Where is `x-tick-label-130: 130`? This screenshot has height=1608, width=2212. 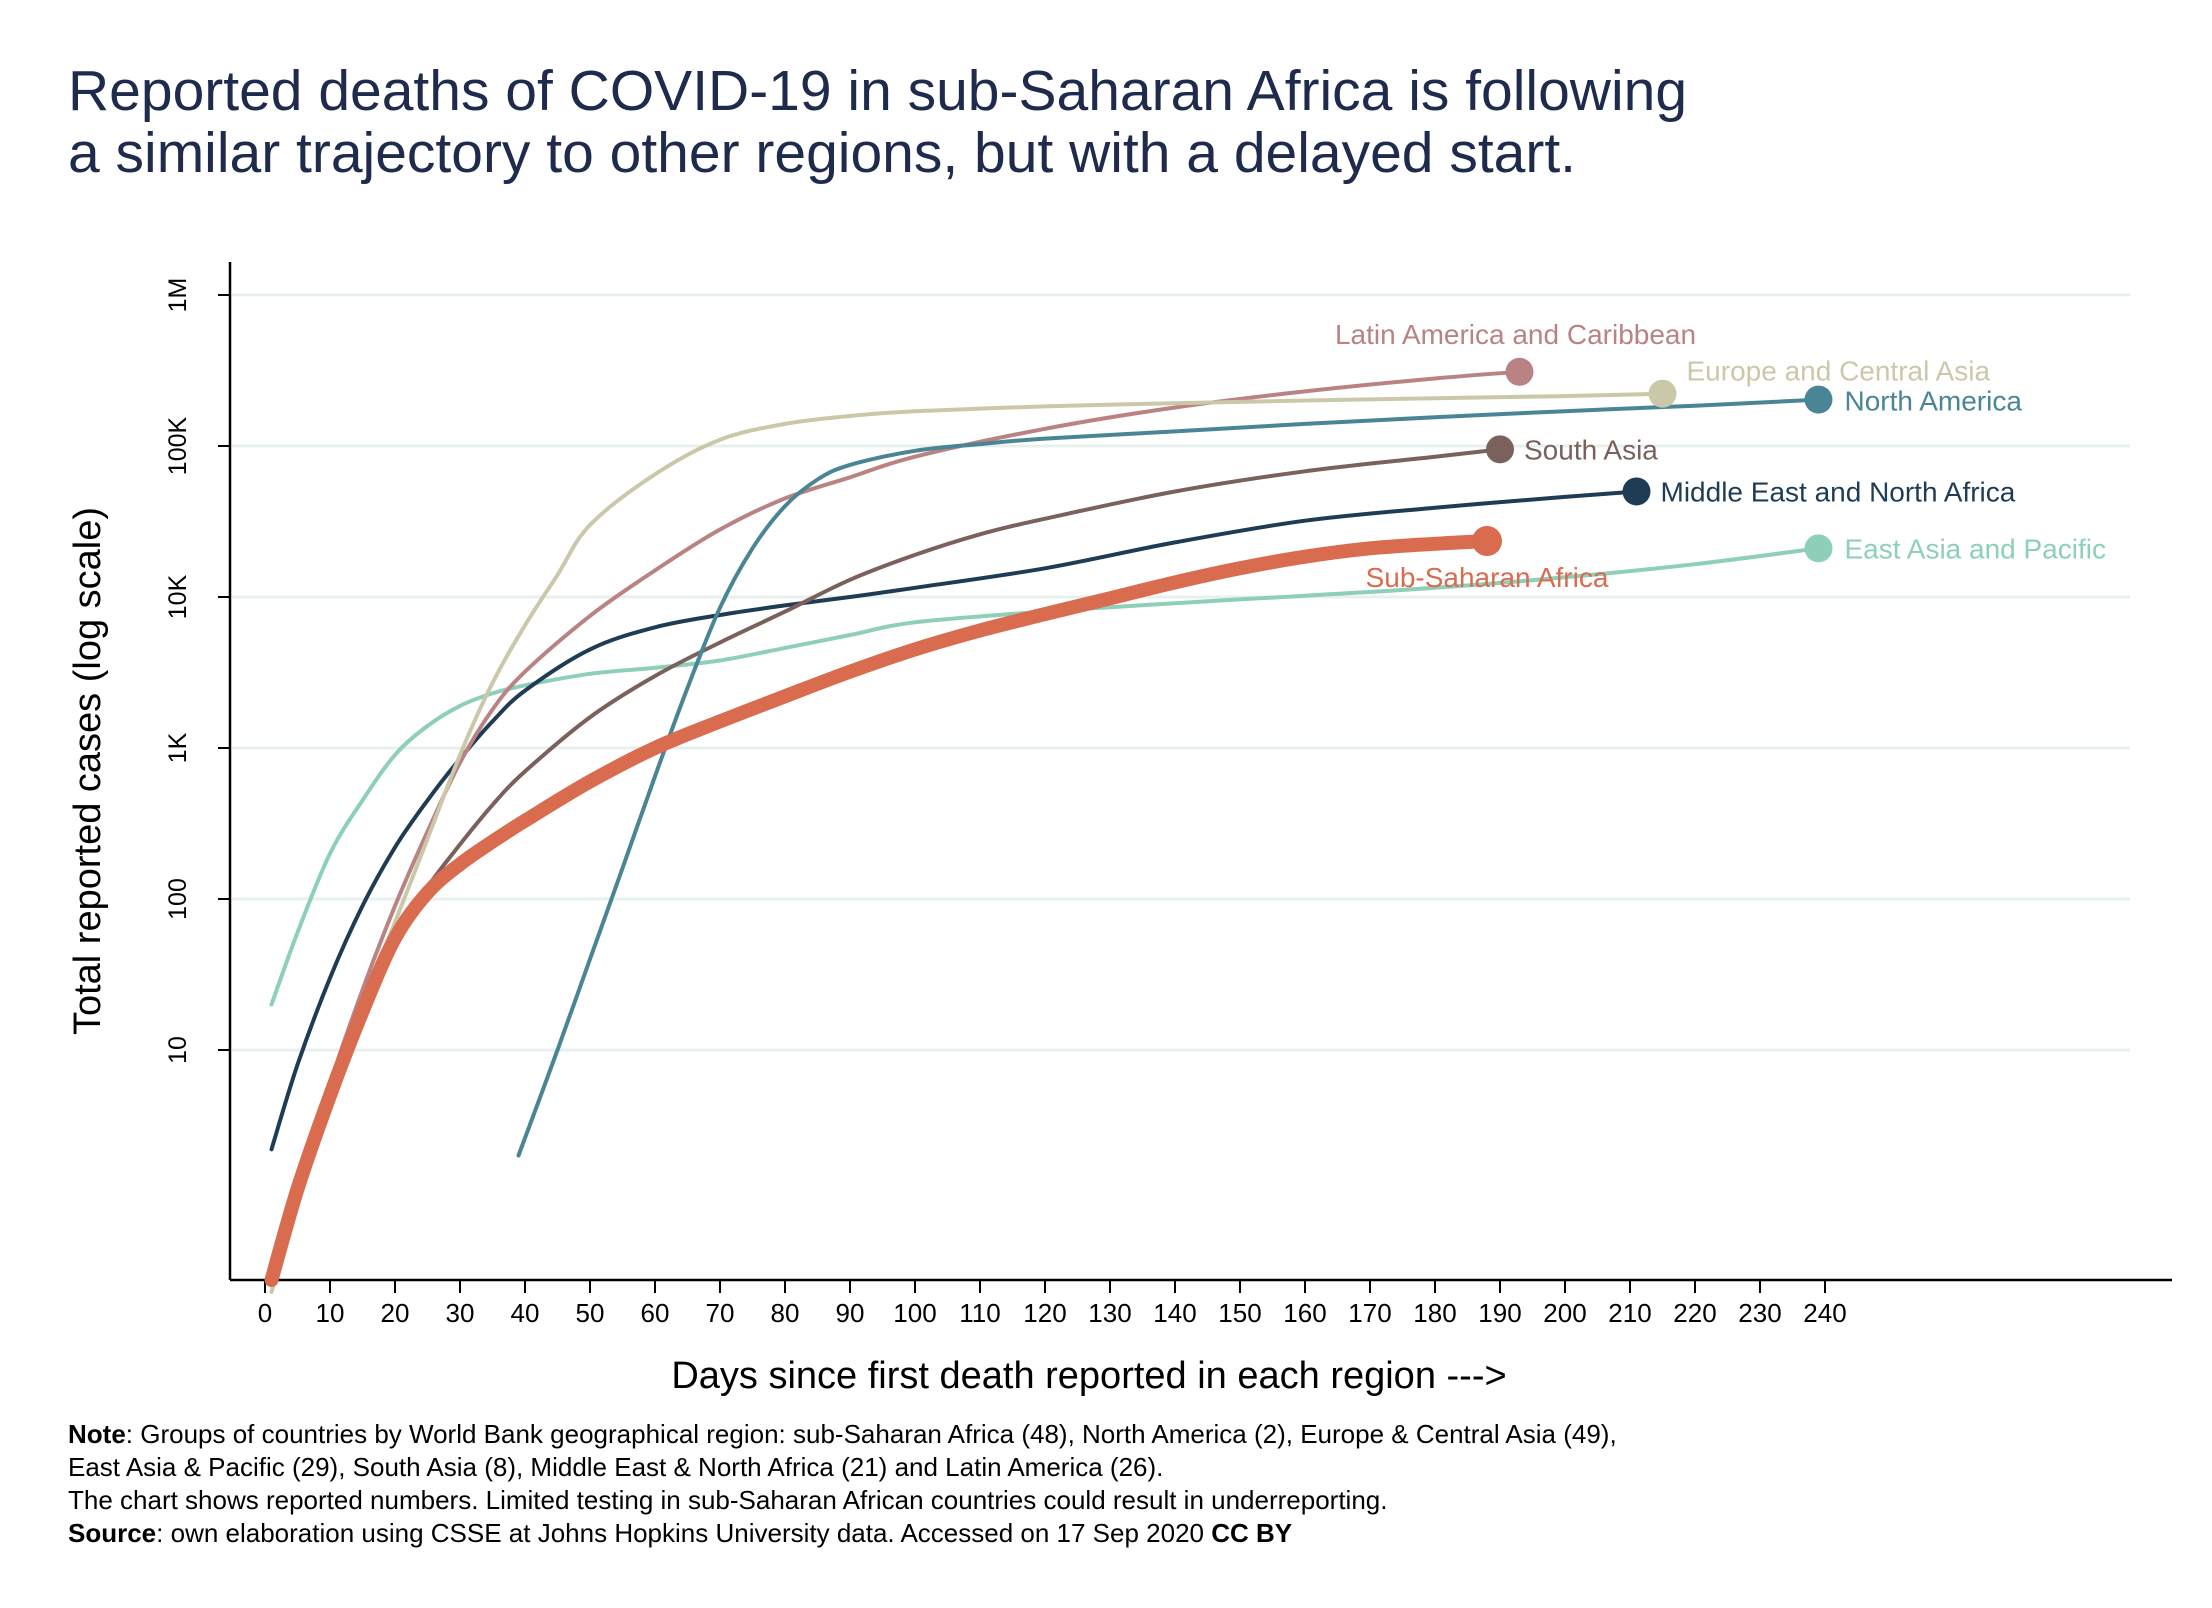 x-tick-label-130: 130 is located at coordinates (1109, 1313).